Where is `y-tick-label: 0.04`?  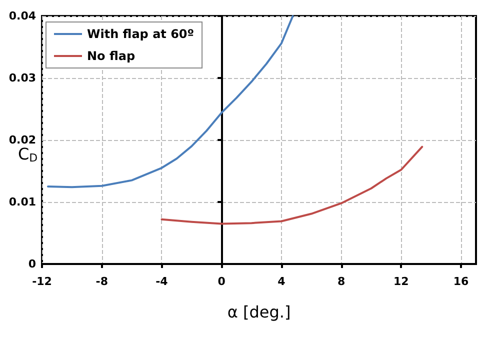 y-tick-label: 0.04 is located at coordinates (22, 16).